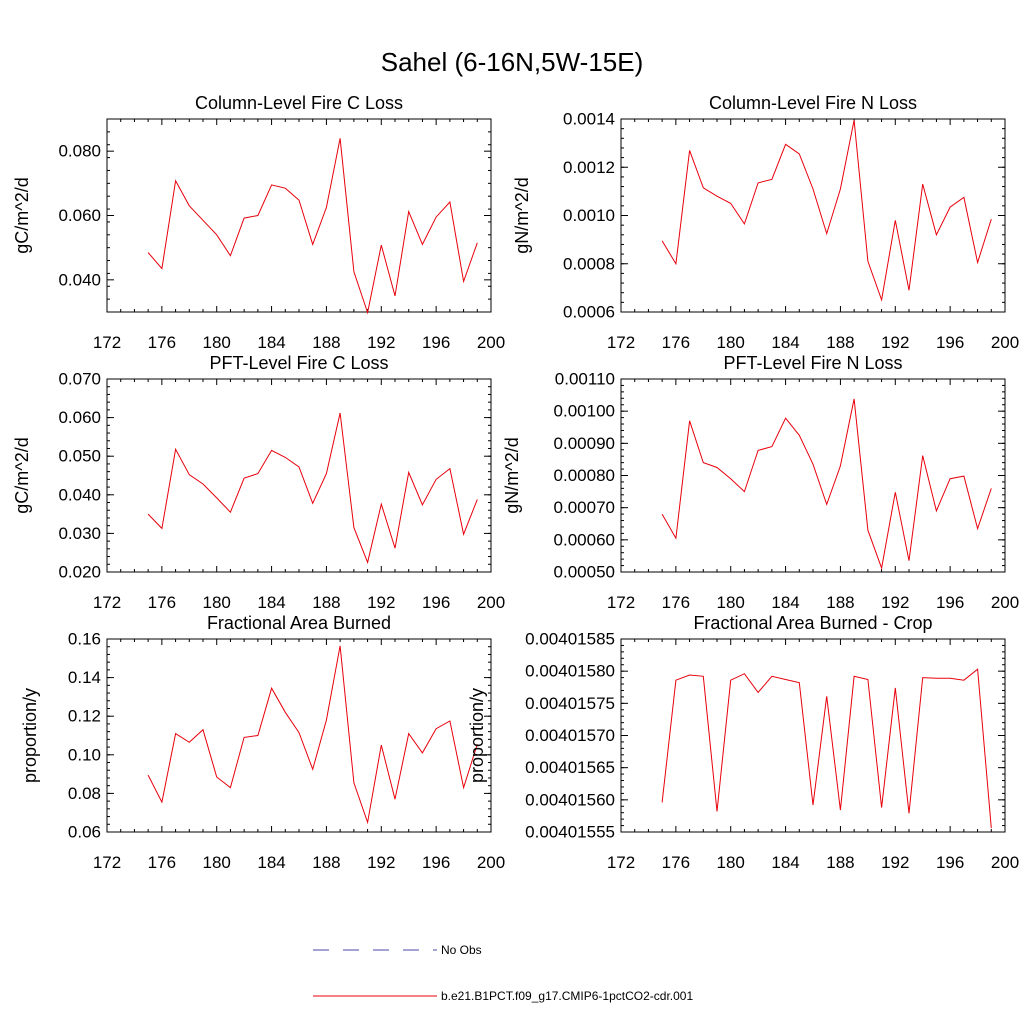 The height and width of the screenshot is (1024, 1024). I want to click on y-tick-label: 0.050, so click(79, 456).